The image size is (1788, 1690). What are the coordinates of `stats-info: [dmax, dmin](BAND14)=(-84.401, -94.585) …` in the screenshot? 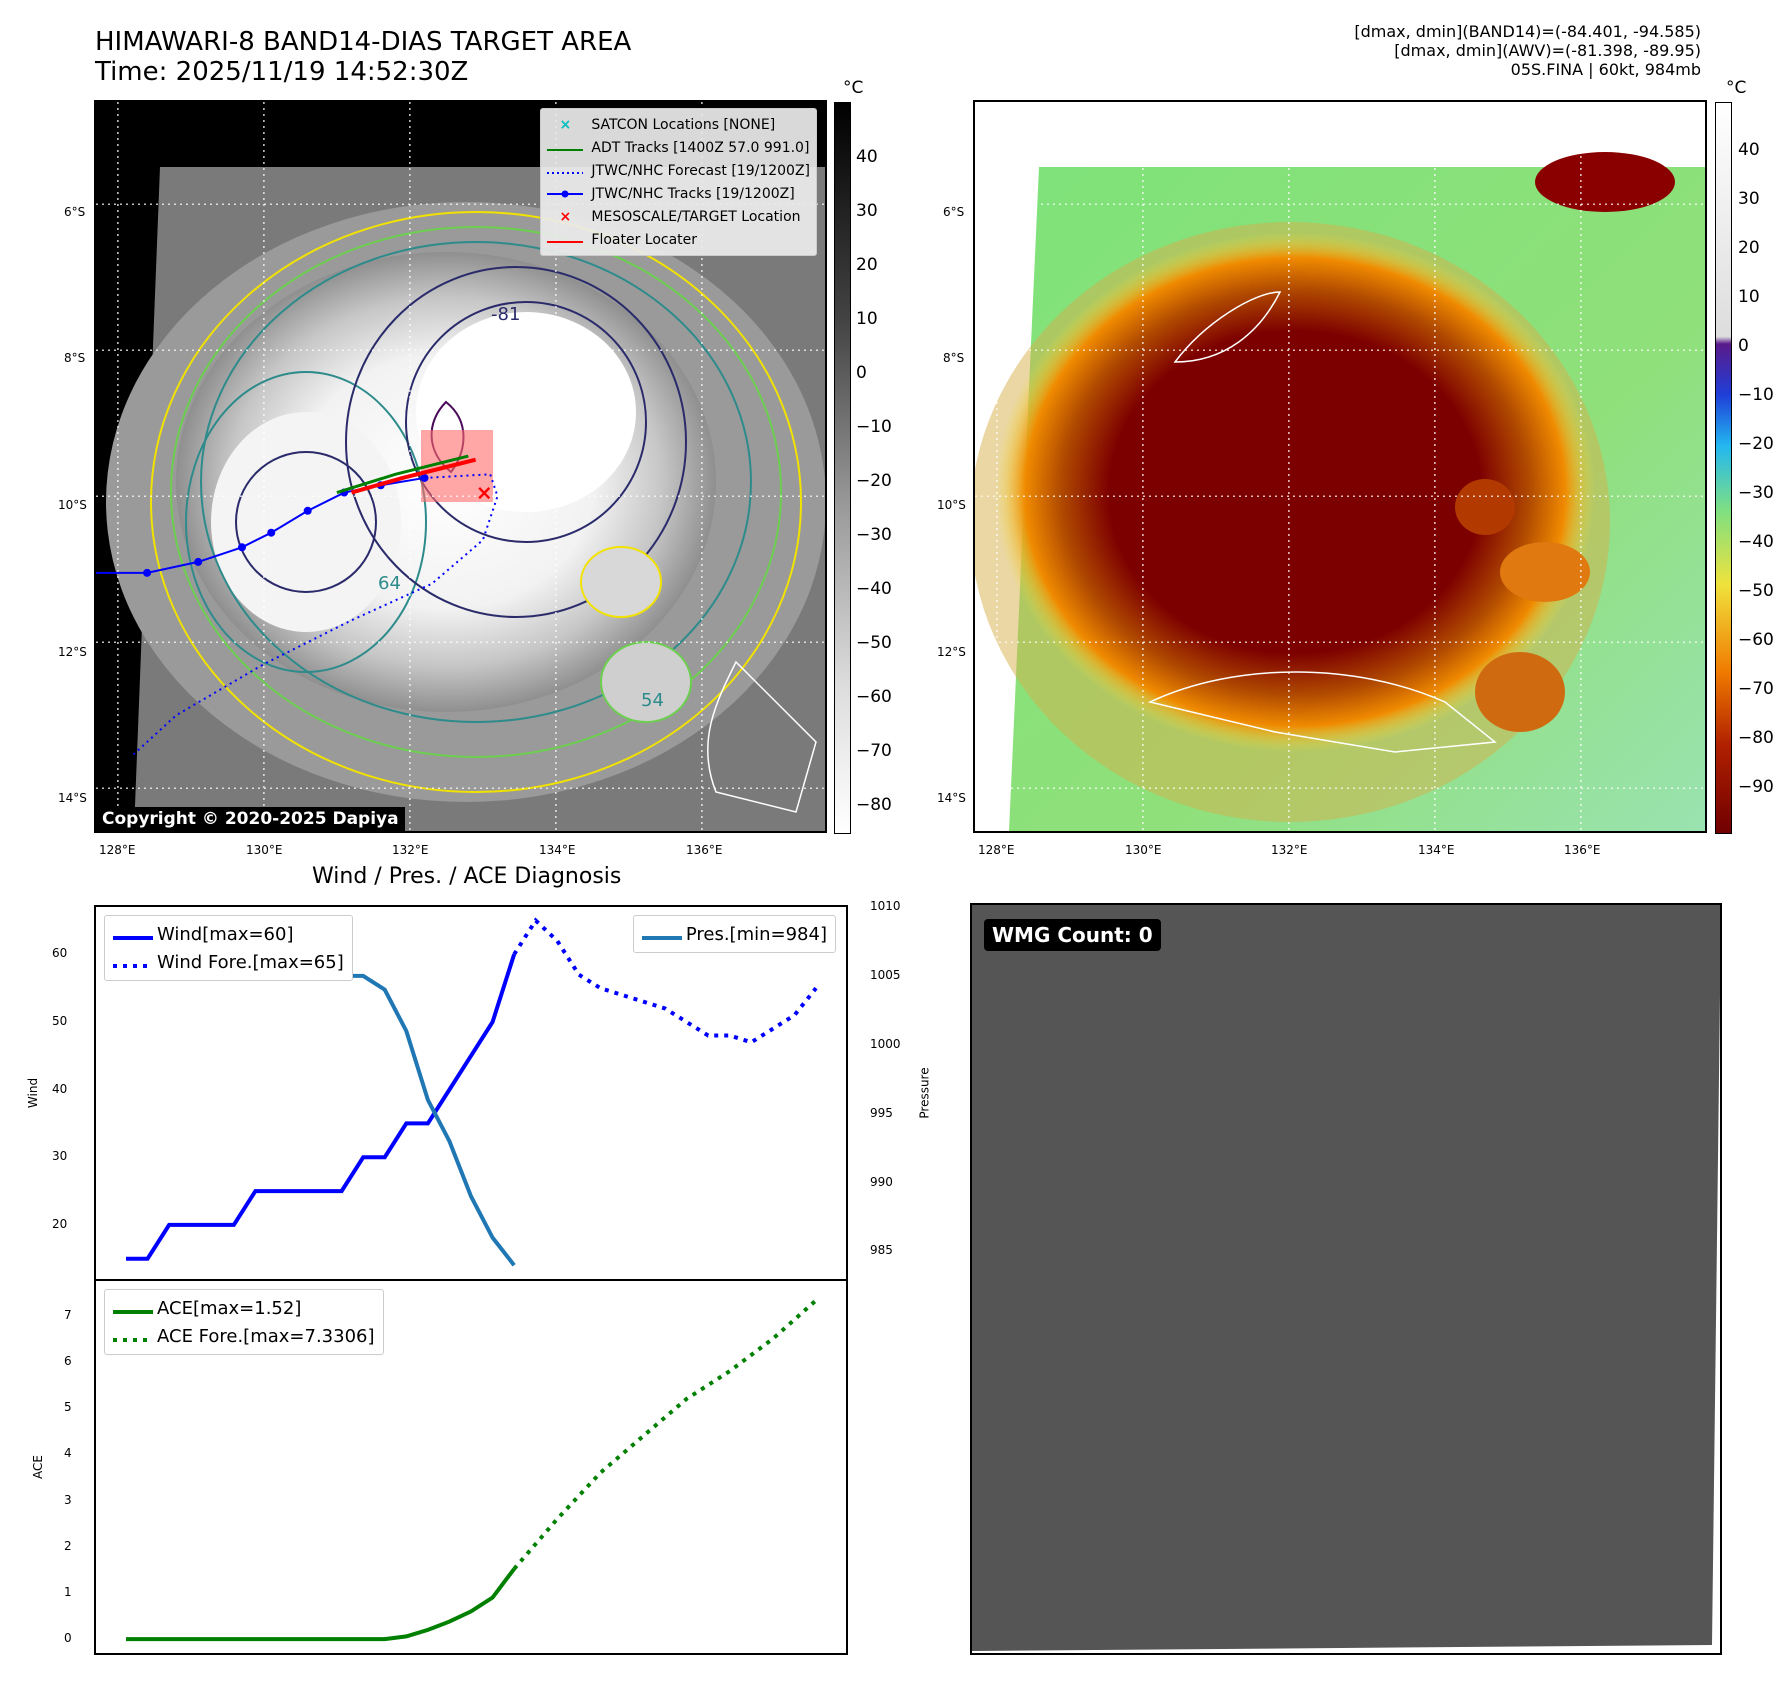 It's located at (1527, 50).